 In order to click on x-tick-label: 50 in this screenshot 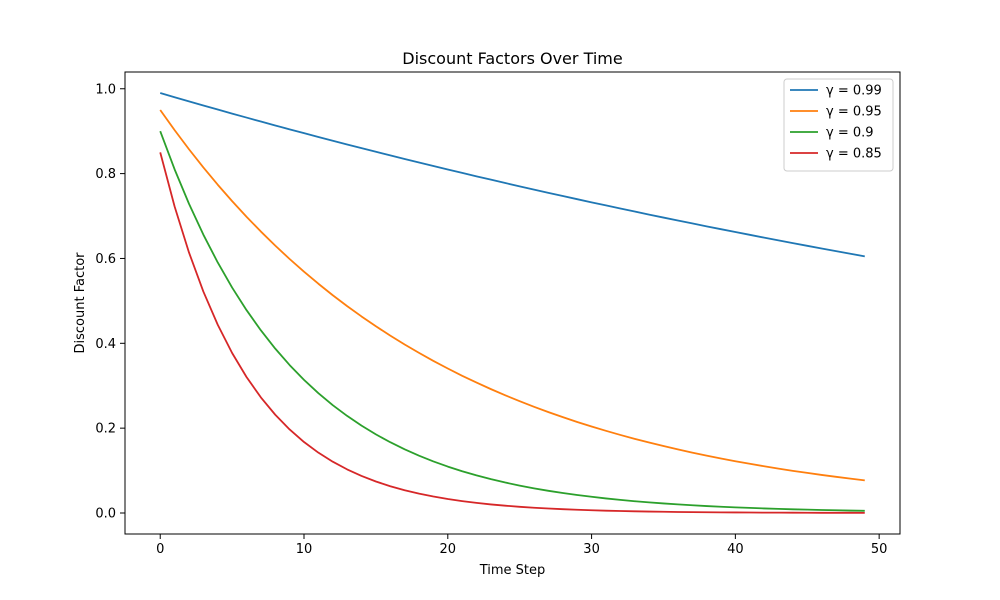, I will do `click(879, 549)`.